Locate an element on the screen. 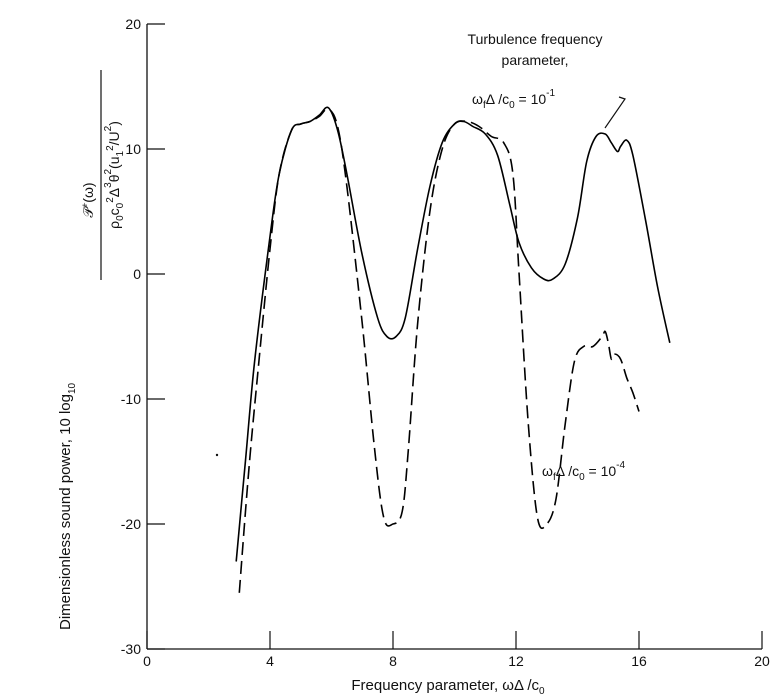 The image size is (772, 695). solid-label-main: ω is located at coordinates (477, 99).